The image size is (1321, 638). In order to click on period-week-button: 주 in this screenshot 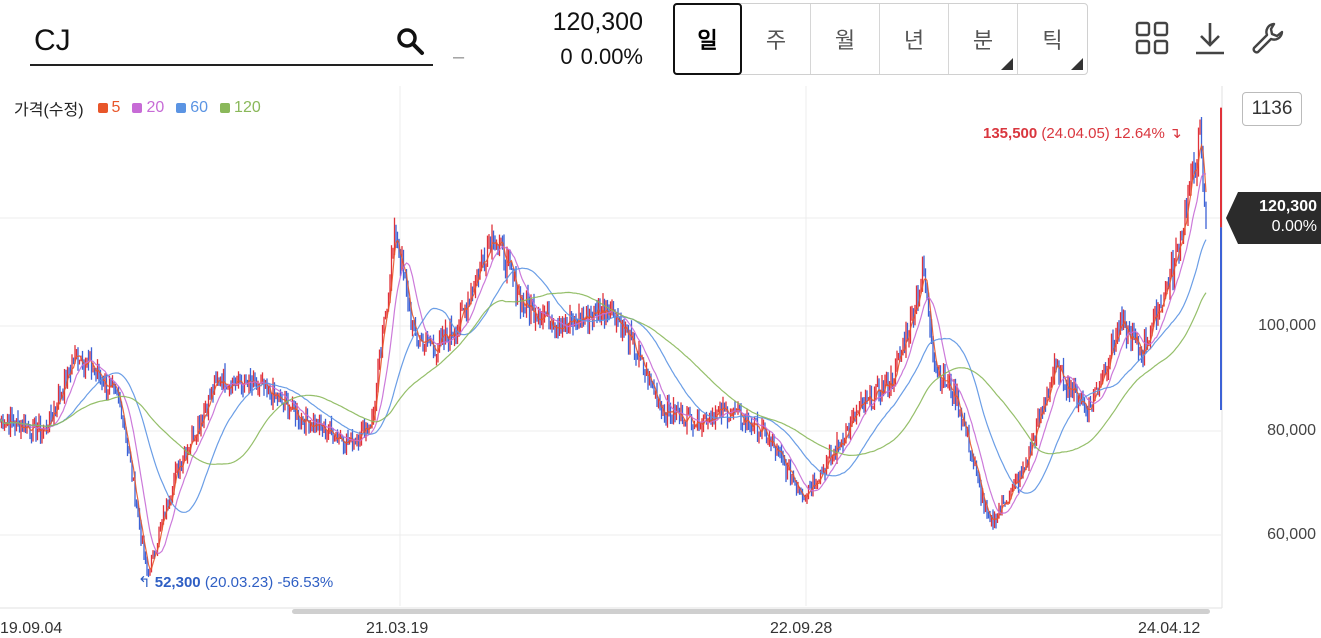, I will do `click(776, 39)`.